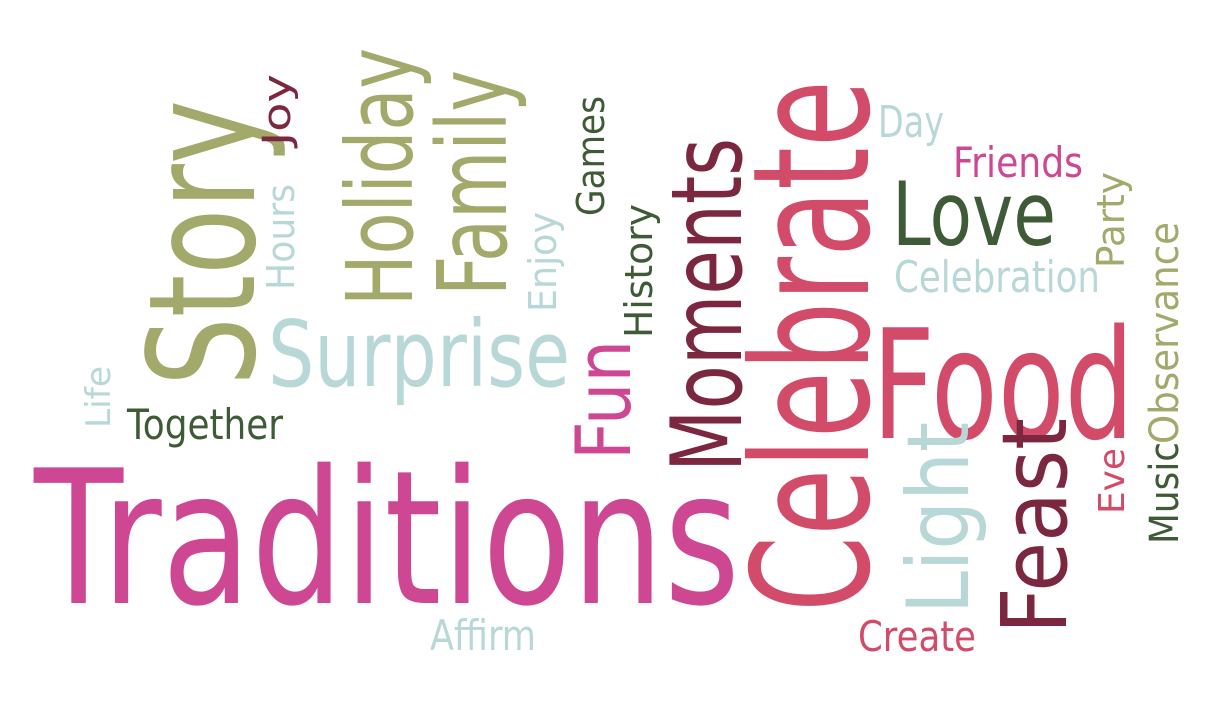 This screenshot has height=721, width=1232. Describe the element at coordinates (813, 346) in the screenshot. I see `word-celebrate: Celebrate` at that location.